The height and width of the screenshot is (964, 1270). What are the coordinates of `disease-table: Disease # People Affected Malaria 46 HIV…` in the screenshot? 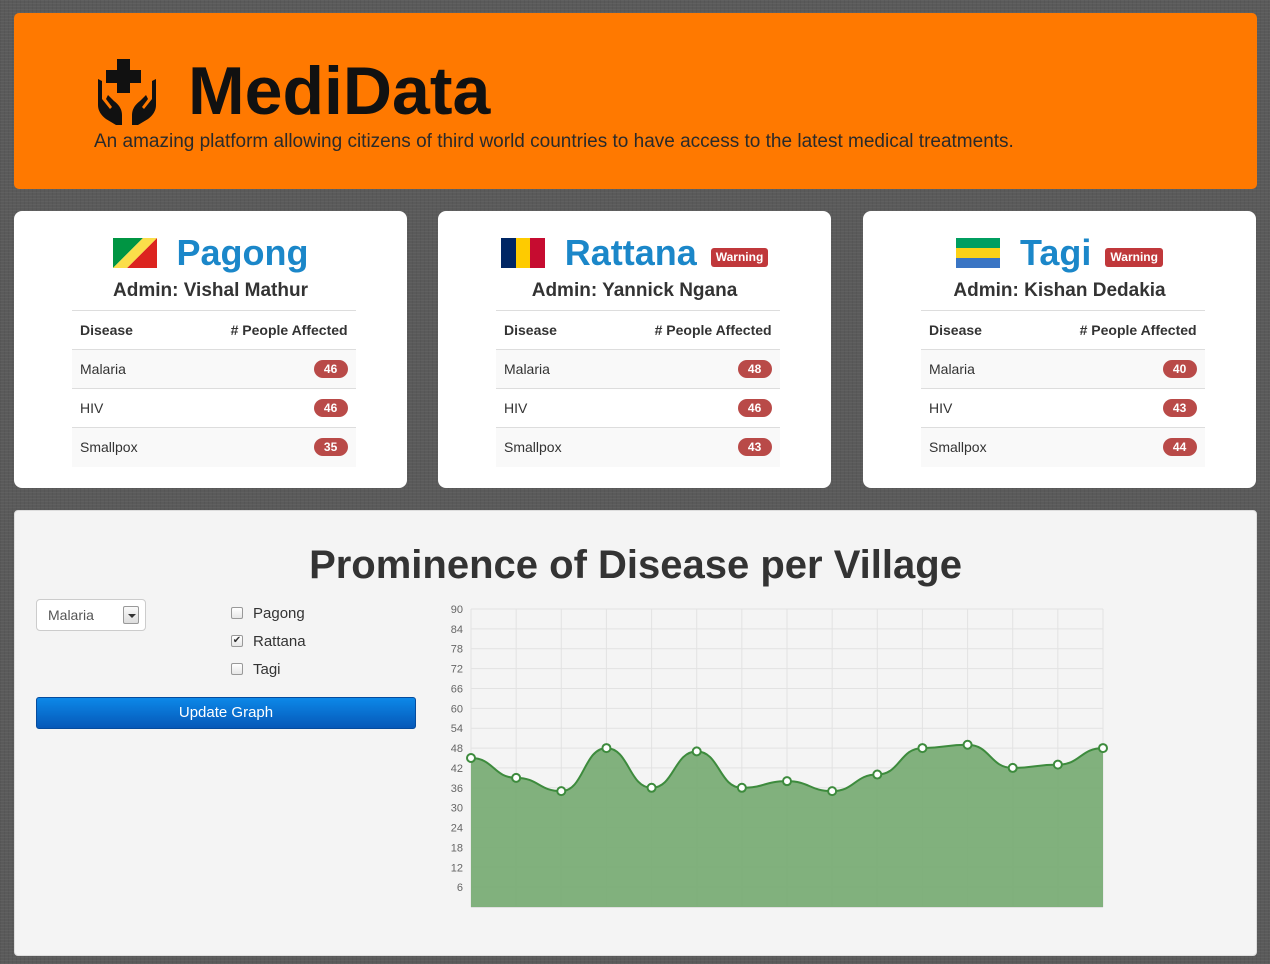 It's located at (214, 388).